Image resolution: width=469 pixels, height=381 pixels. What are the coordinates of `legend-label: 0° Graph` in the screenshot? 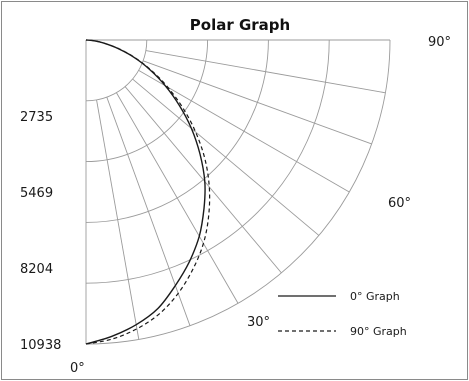 It's located at (375, 296).